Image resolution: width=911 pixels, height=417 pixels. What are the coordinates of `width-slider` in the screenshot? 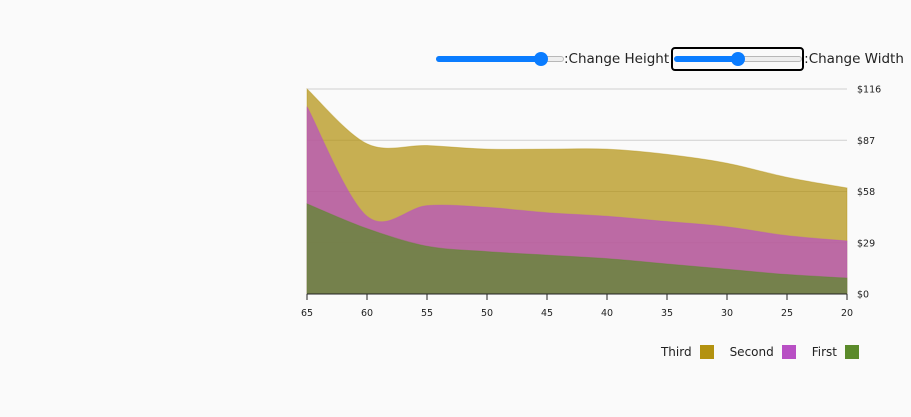 It's located at (738, 59).